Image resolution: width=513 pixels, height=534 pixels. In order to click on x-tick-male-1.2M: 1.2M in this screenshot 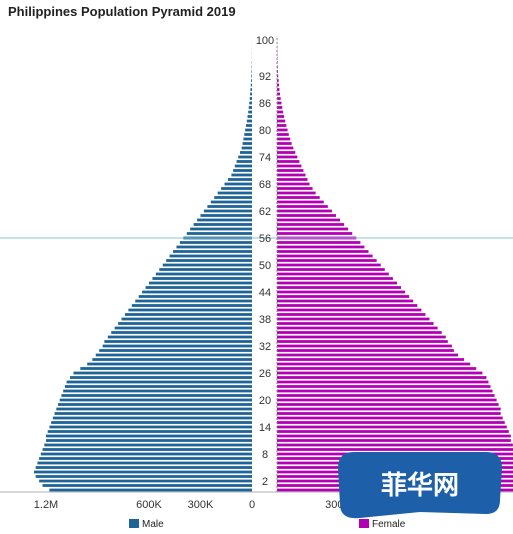, I will do `click(46, 505)`.